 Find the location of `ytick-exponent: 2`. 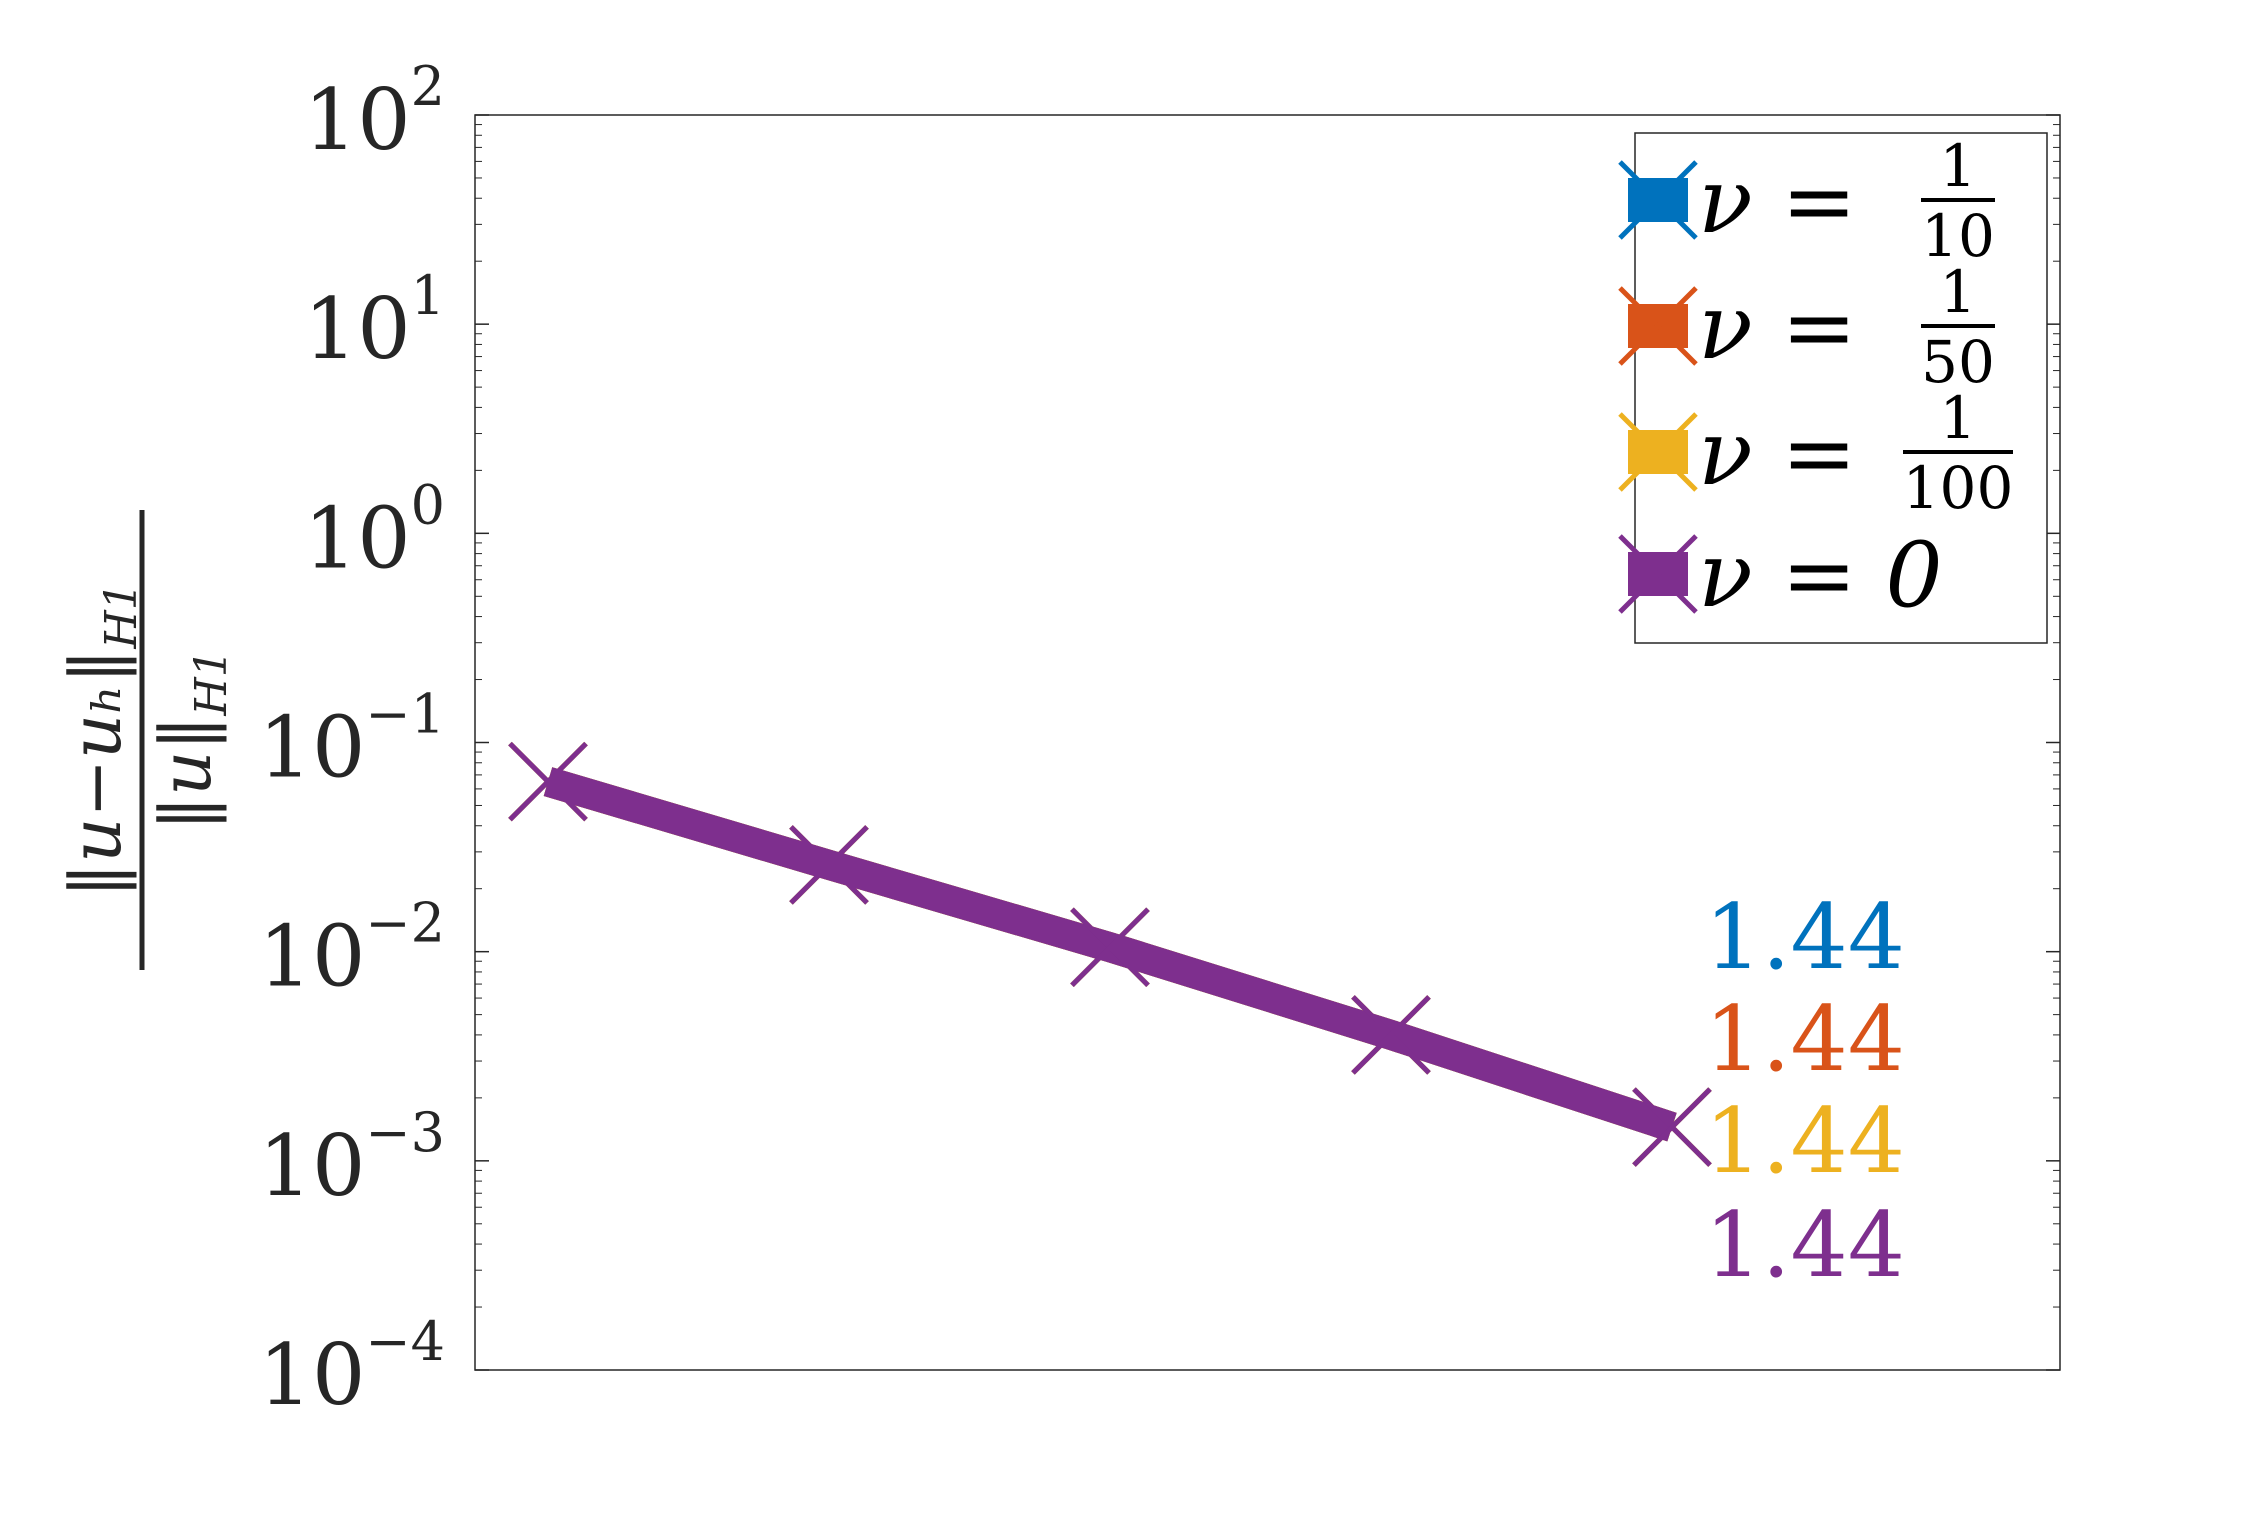

ytick-exponent: 2 is located at coordinates (428, 86).